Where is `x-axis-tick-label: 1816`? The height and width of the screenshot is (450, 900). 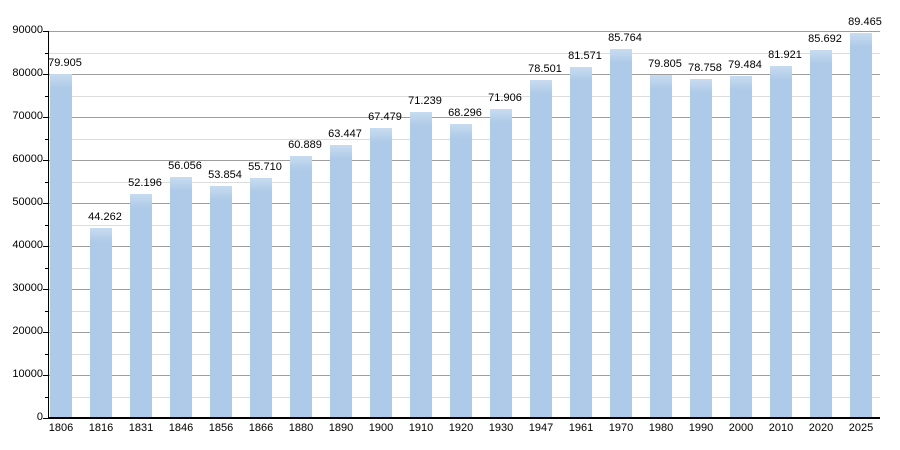
x-axis-tick-label: 1816 is located at coordinates (101, 428).